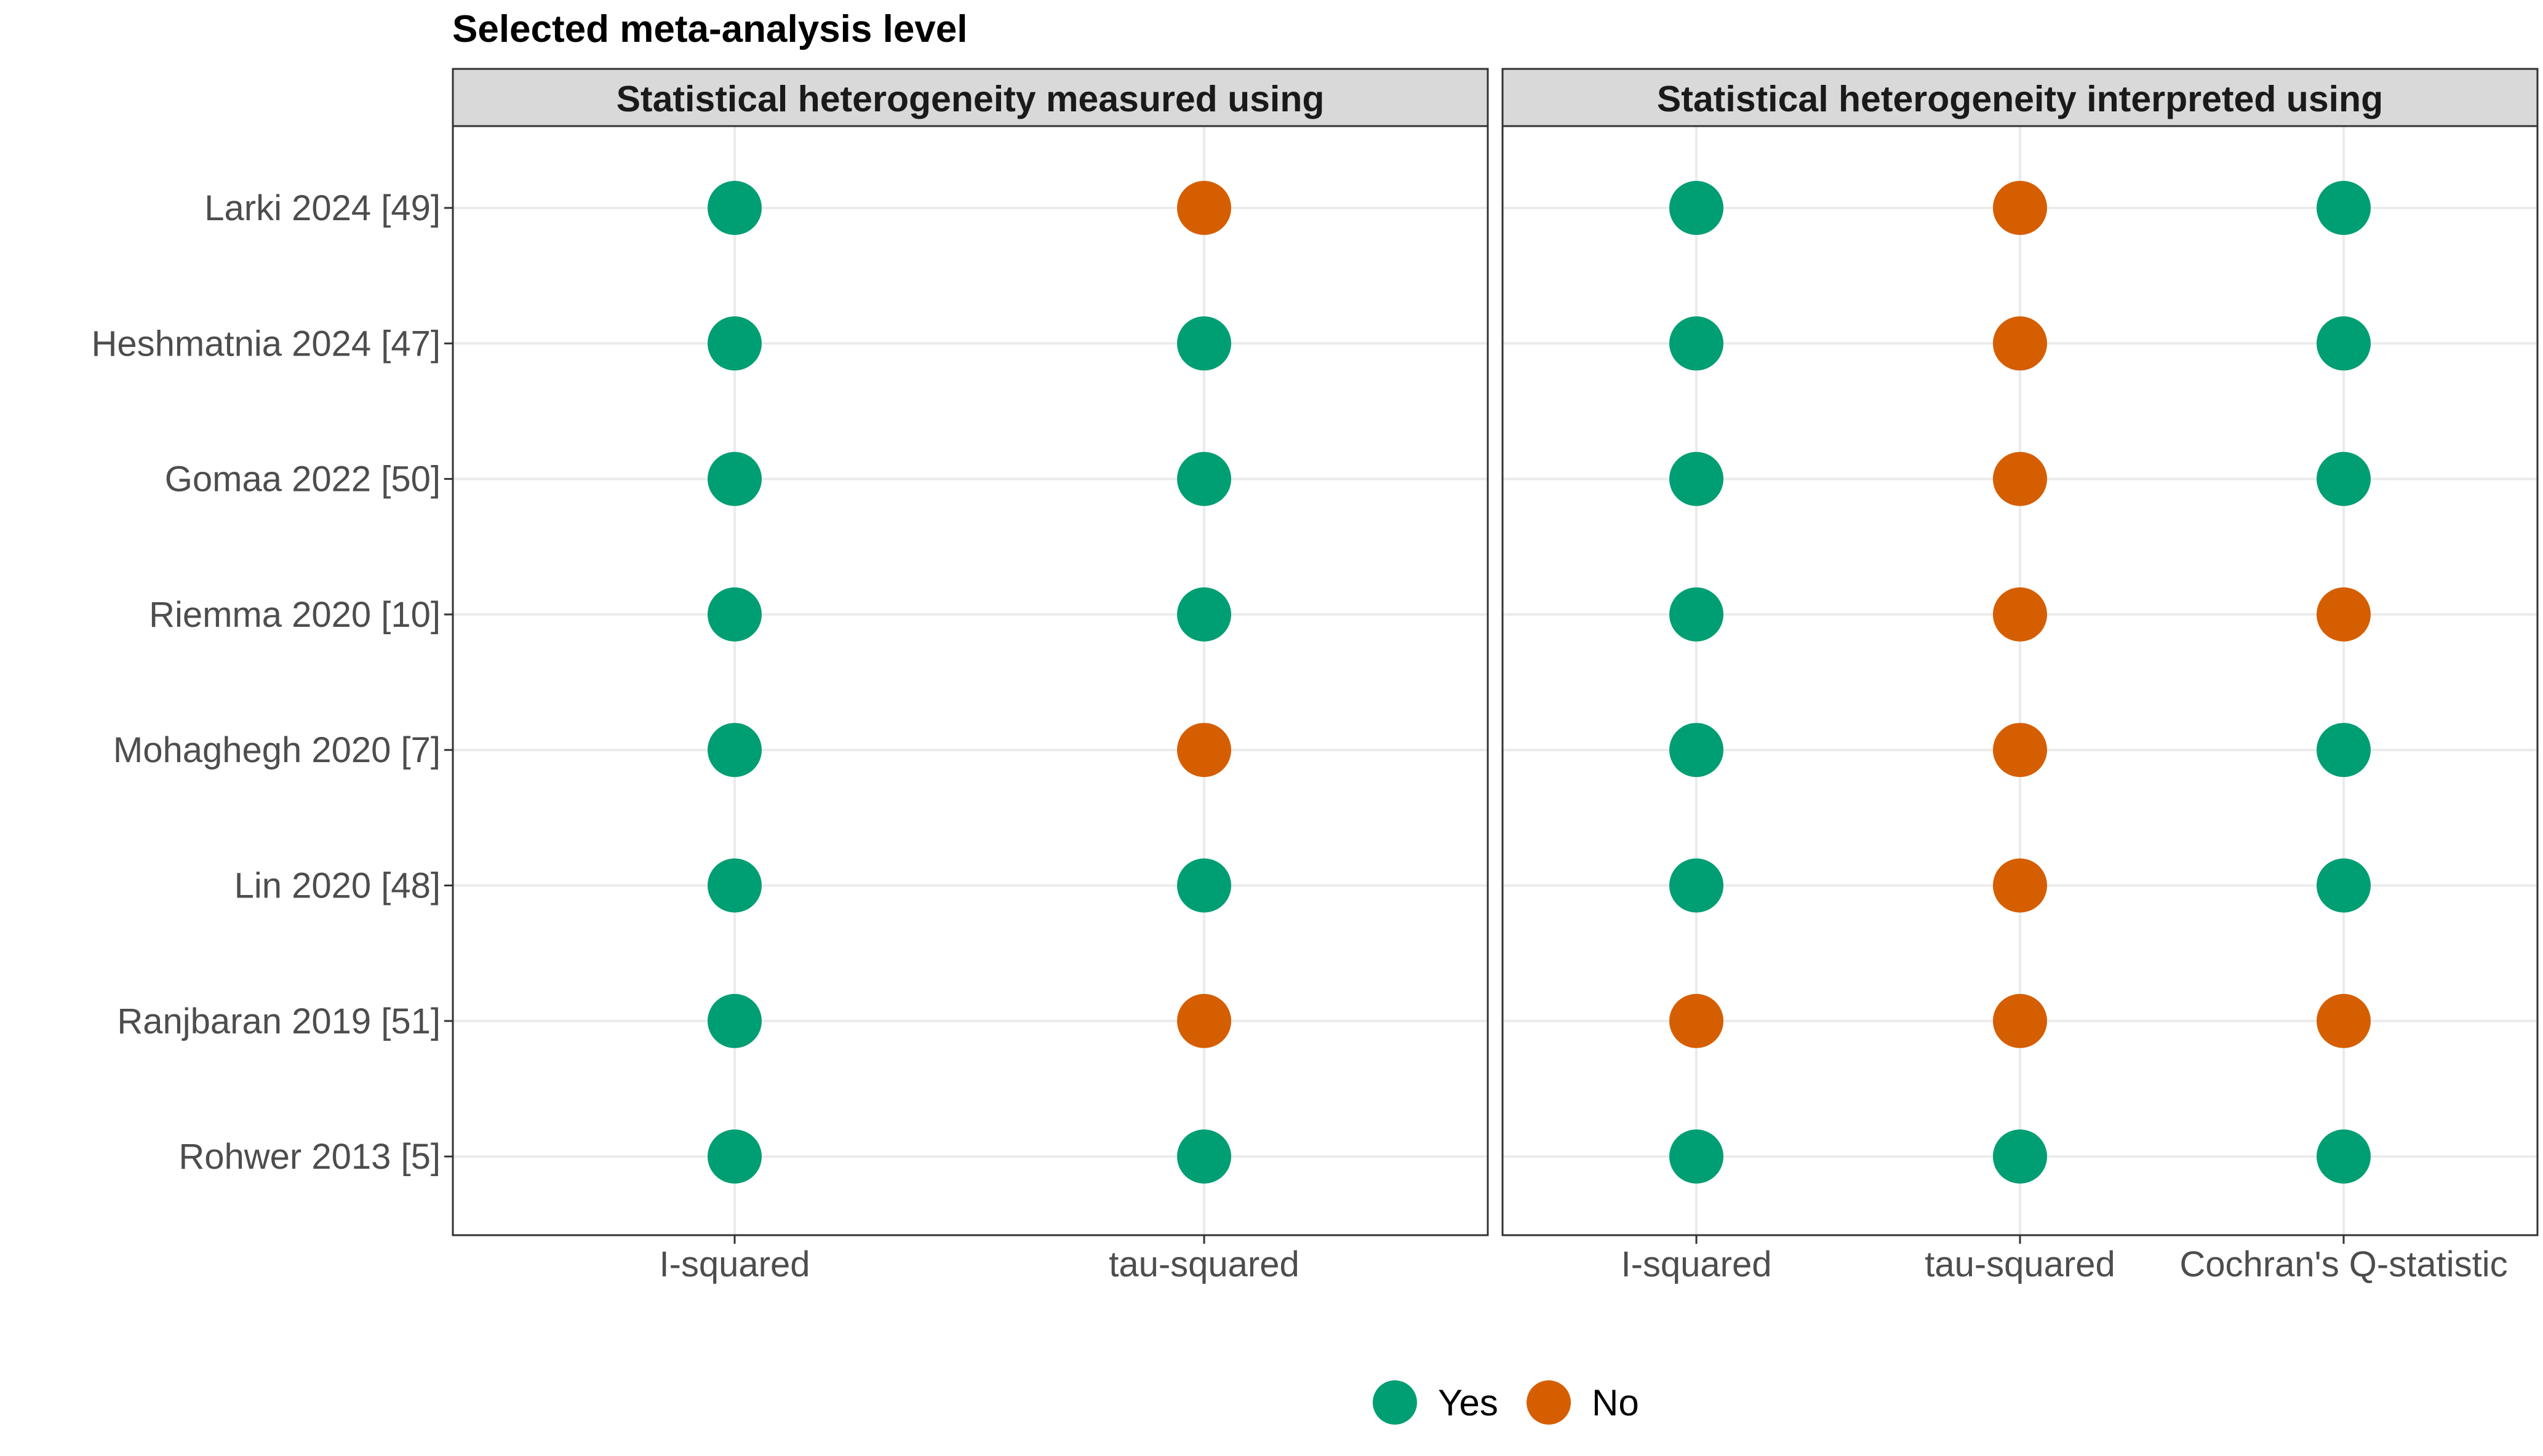 This screenshot has height=1456, width=2543. Describe the element at coordinates (266, 344) in the screenshot. I see `y-tick-label: Heshmatnia 2024 [47]` at that location.